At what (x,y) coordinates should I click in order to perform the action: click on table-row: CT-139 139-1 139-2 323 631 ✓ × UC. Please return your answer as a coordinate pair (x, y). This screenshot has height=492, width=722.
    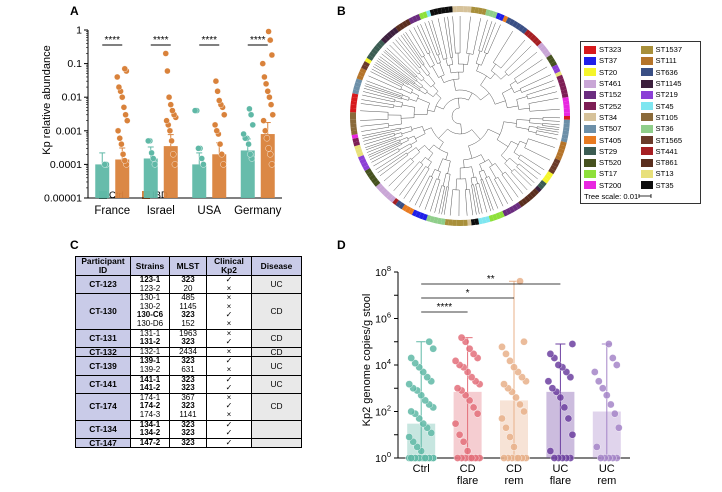
    Looking at the image, I should click on (188, 366).